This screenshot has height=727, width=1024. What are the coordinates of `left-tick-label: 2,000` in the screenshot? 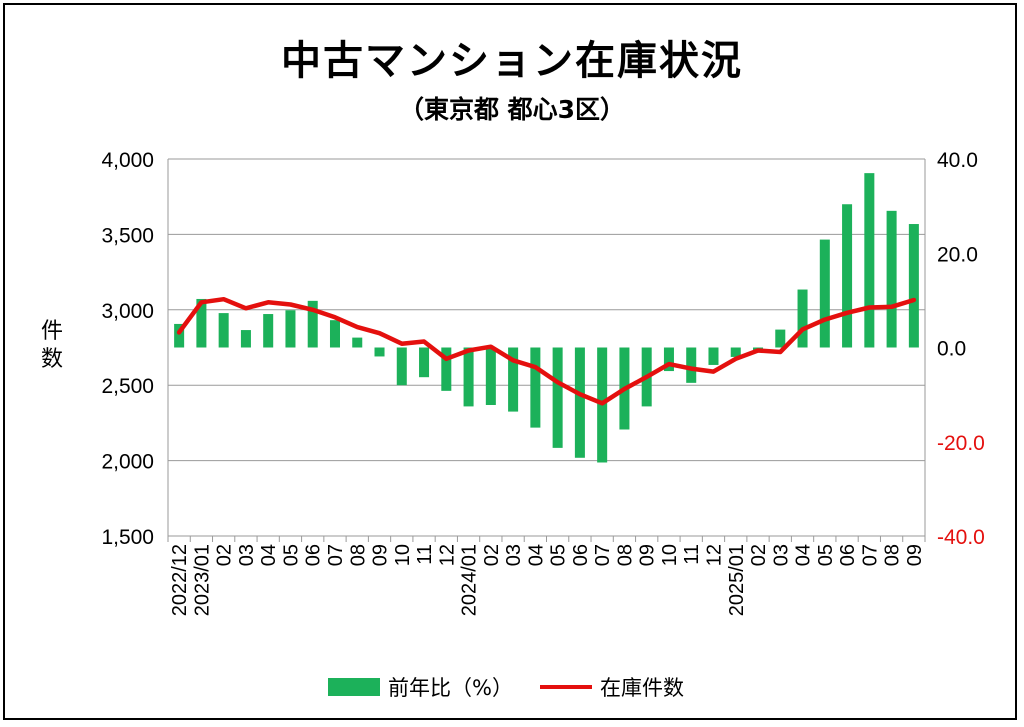 It's located at (127, 462).